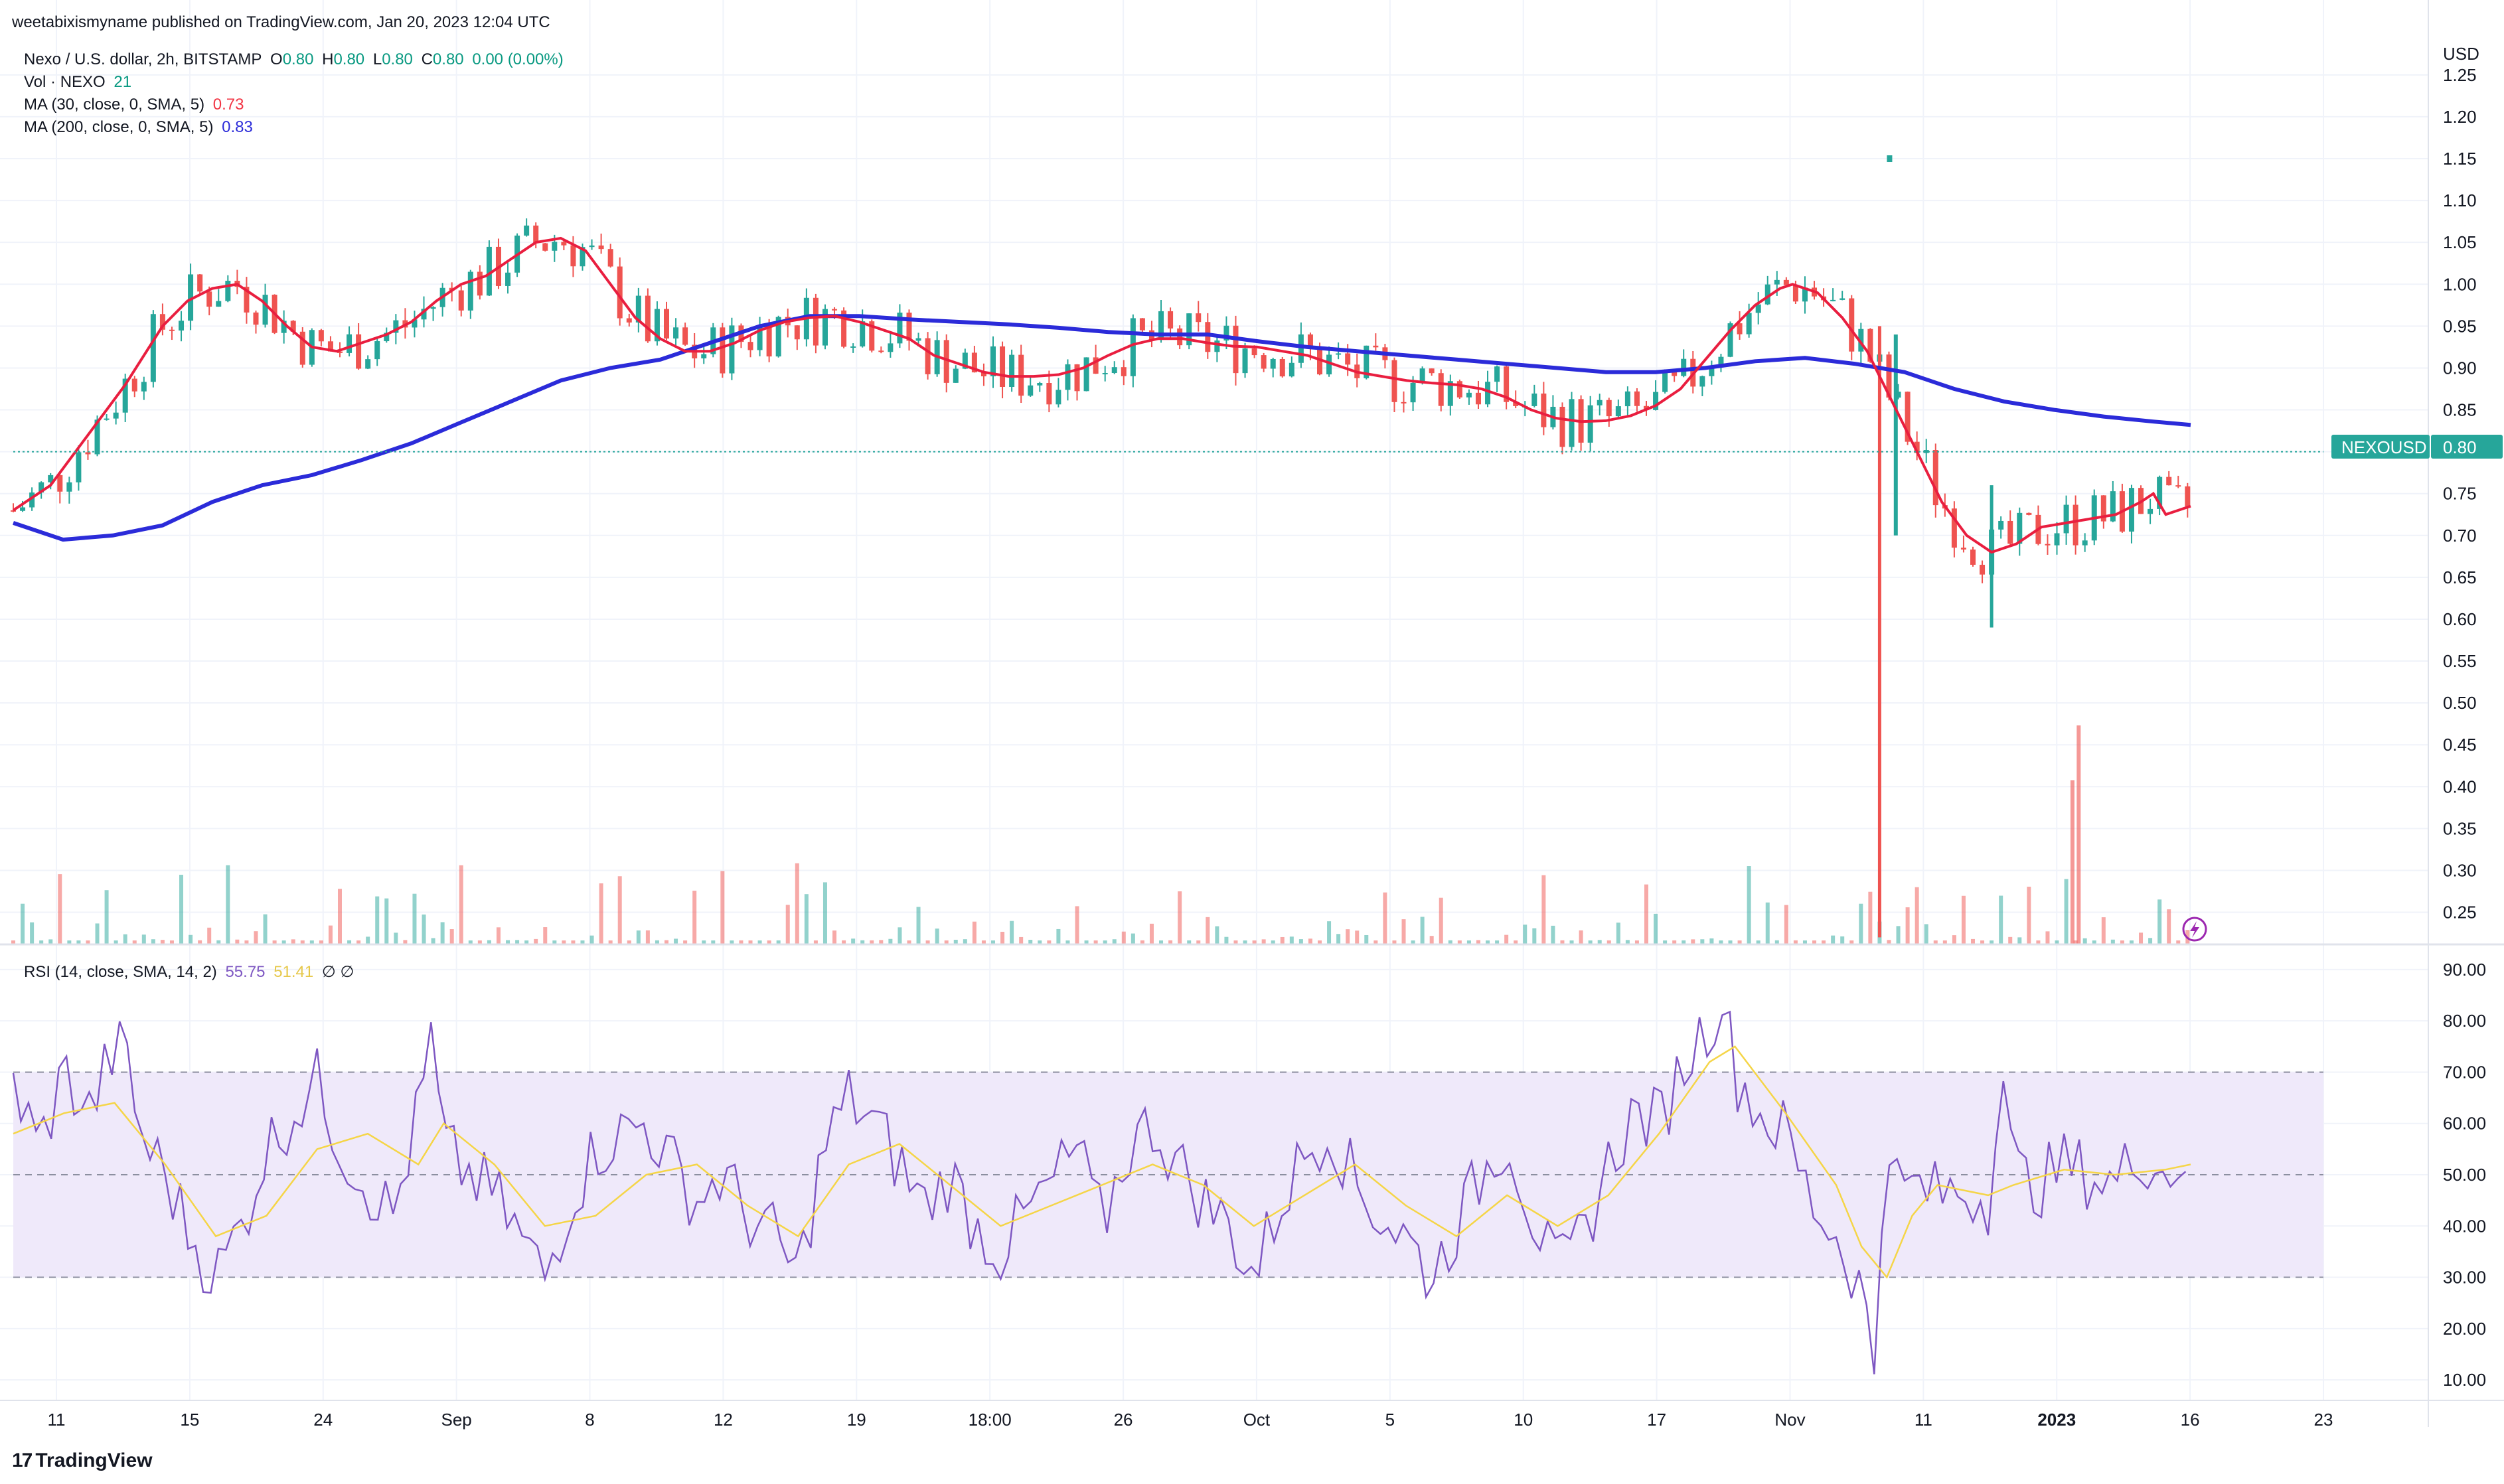  Describe the element at coordinates (1257, 1420) in the screenshot. I see `time-tick-label: Oct` at that location.